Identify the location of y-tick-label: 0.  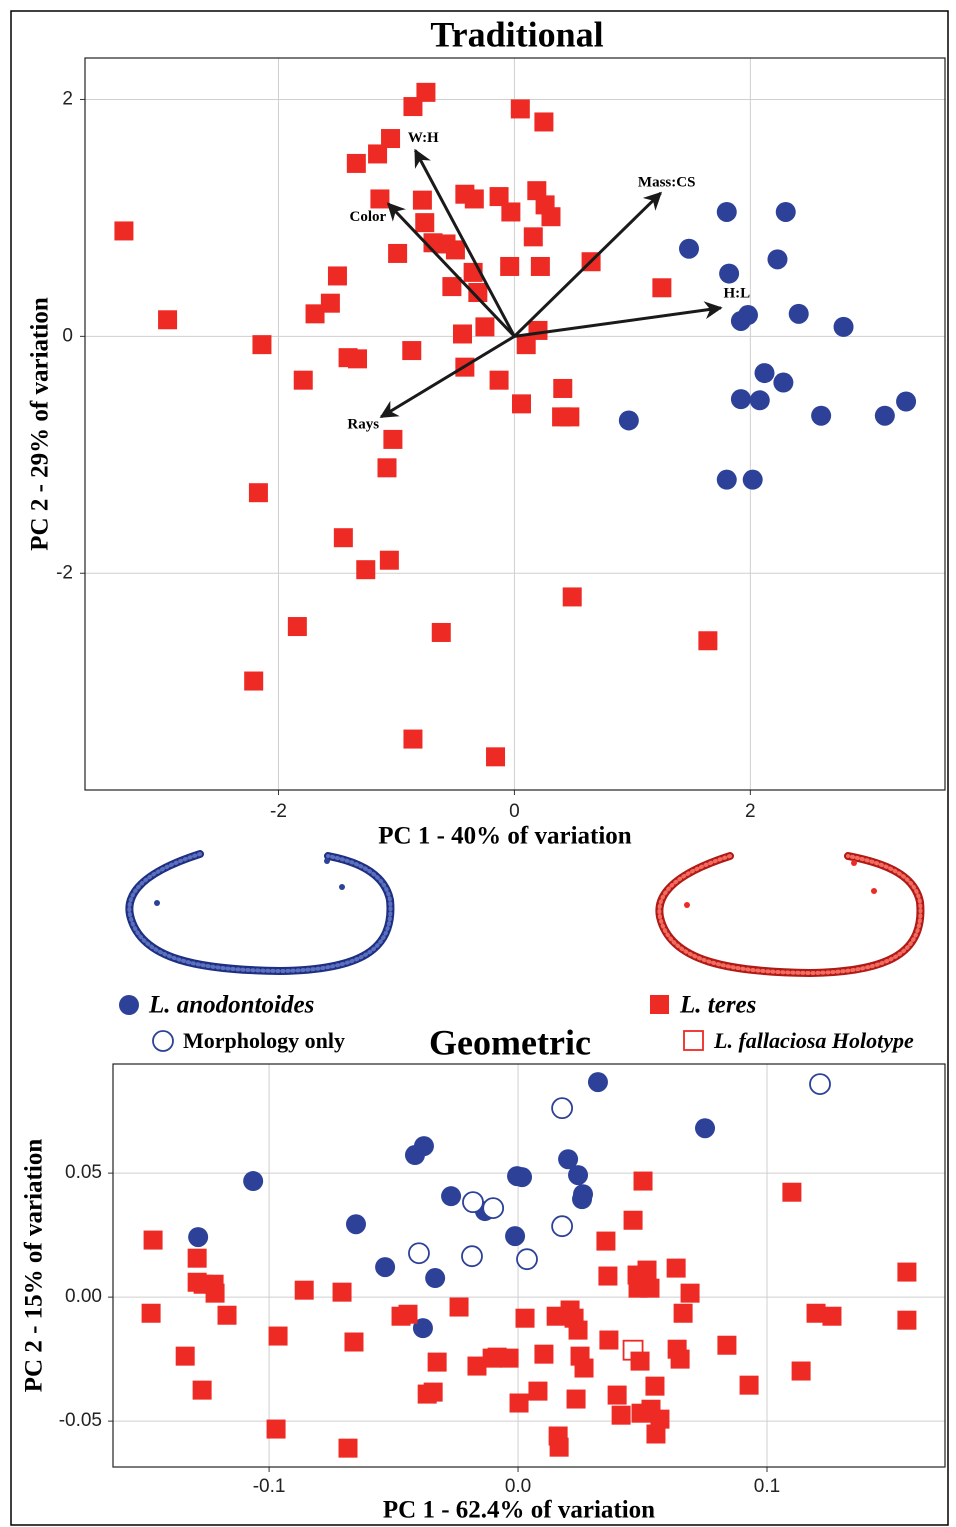
(67, 335).